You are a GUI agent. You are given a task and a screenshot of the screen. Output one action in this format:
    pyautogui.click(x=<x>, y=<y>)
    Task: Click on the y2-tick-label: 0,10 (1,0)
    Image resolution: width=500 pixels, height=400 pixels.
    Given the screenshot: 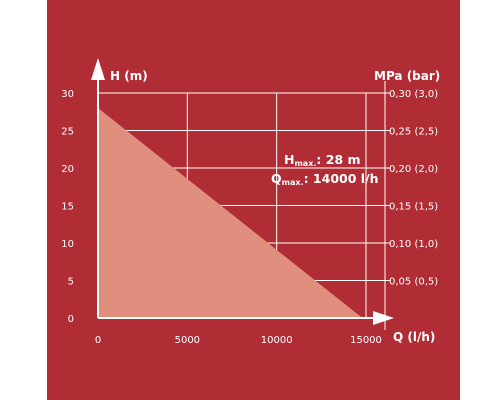 What is the action you would take?
    pyautogui.click(x=413, y=244)
    